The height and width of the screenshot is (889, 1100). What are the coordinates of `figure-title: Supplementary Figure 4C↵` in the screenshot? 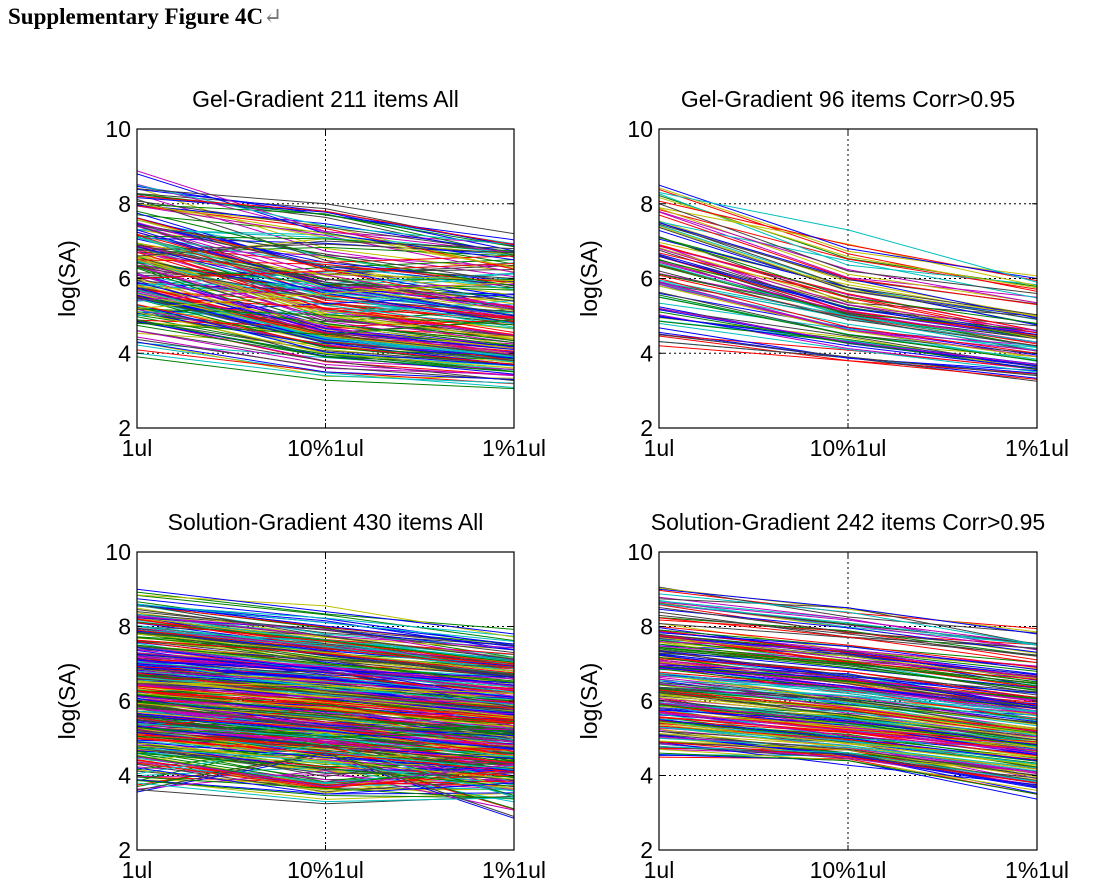 It's located at (145, 17).